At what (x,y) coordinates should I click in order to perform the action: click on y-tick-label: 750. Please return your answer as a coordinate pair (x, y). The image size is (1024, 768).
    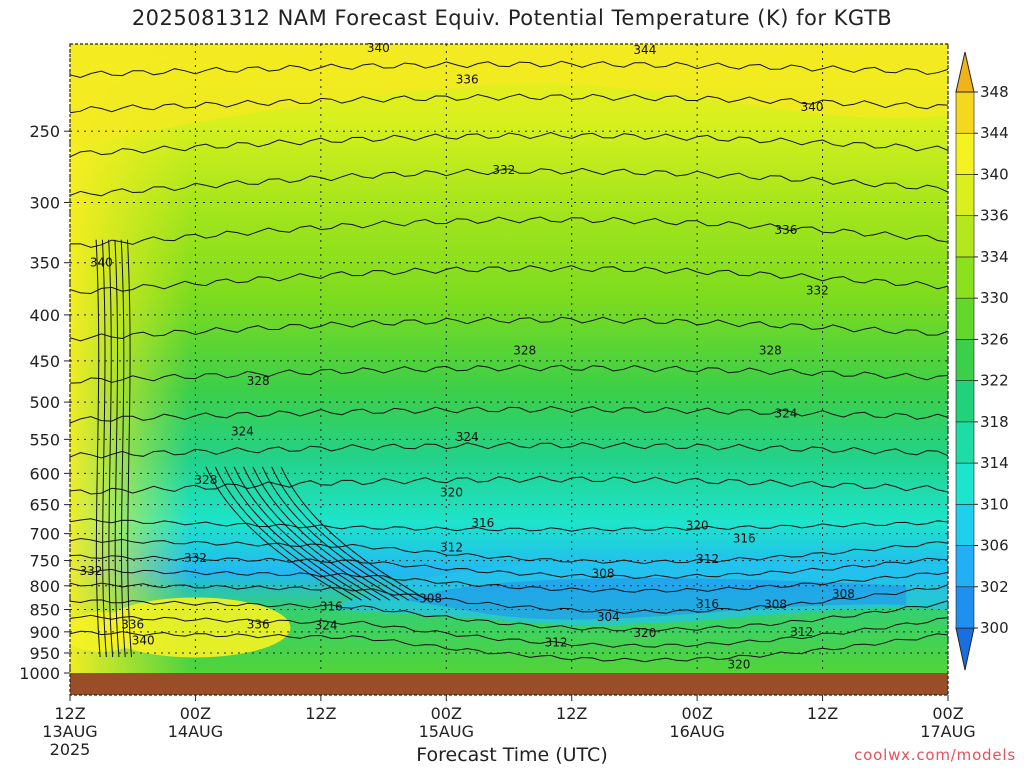
    Looking at the image, I should click on (44, 561).